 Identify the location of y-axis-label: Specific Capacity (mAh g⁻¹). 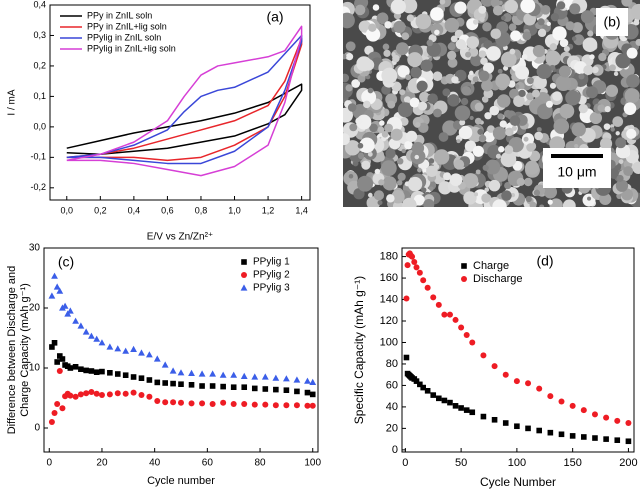
(359, 350).